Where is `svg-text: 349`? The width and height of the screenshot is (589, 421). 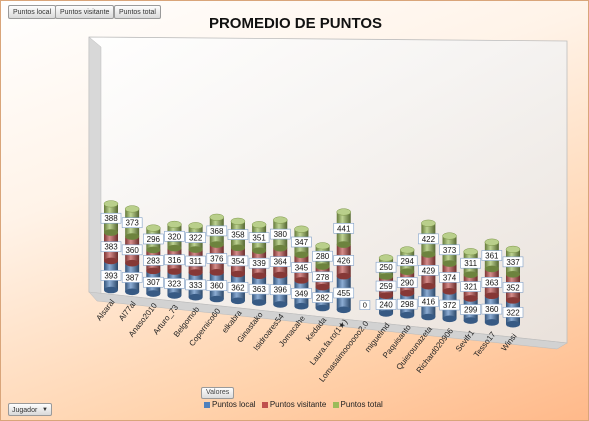
svg-text: 349 is located at coordinates (302, 293).